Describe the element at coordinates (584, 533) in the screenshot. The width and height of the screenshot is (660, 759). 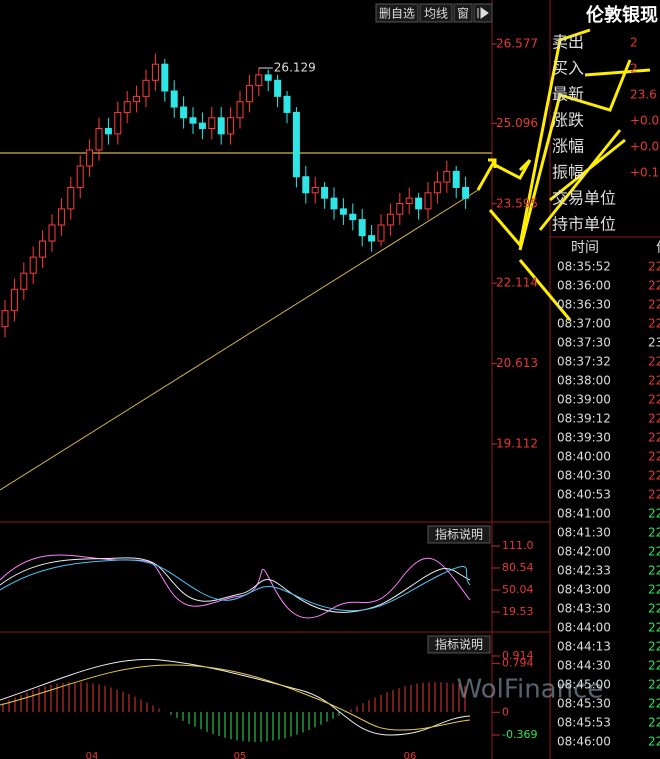
I see `tick-time: 08:41:30` at that location.